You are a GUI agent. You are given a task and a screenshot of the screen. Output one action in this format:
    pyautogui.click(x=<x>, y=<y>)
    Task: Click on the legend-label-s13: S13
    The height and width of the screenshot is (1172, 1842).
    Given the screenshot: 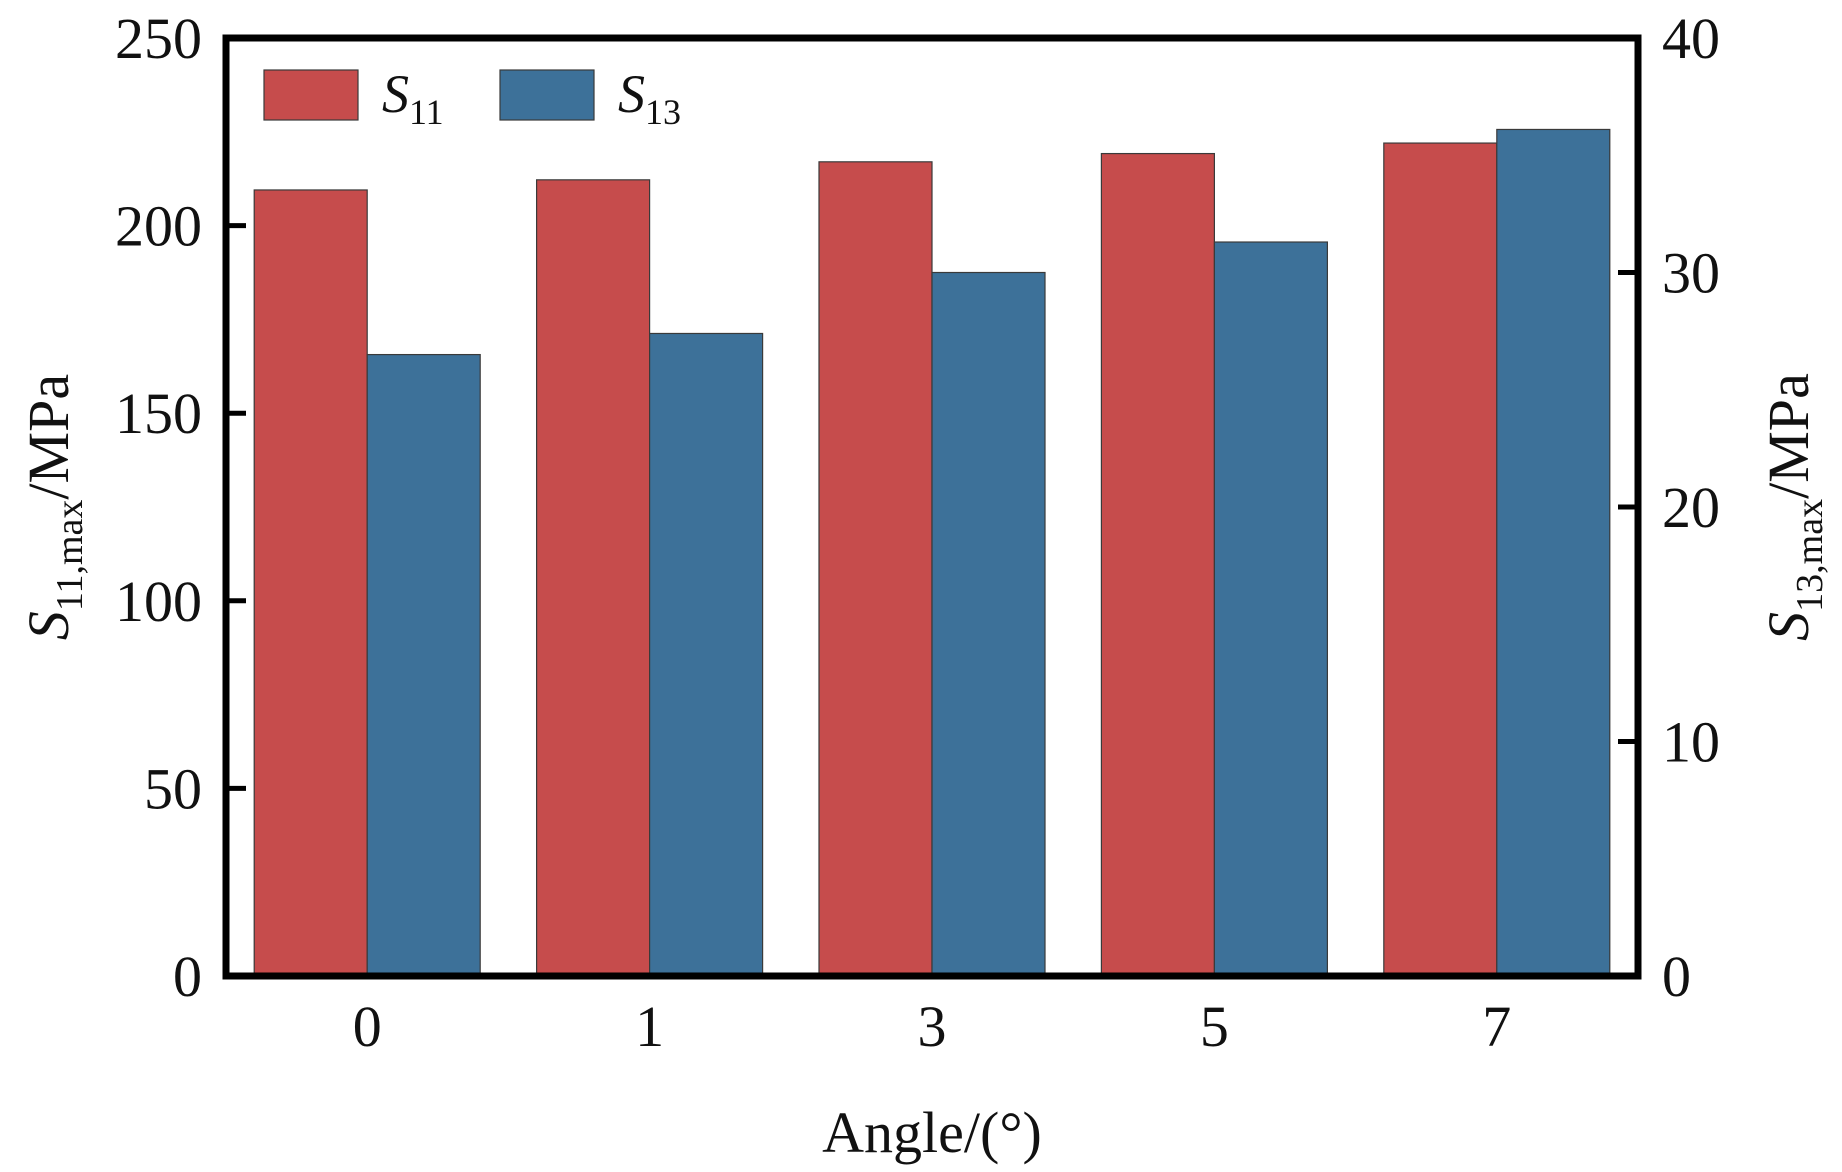 What is the action you would take?
    pyautogui.click(x=649, y=98)
    